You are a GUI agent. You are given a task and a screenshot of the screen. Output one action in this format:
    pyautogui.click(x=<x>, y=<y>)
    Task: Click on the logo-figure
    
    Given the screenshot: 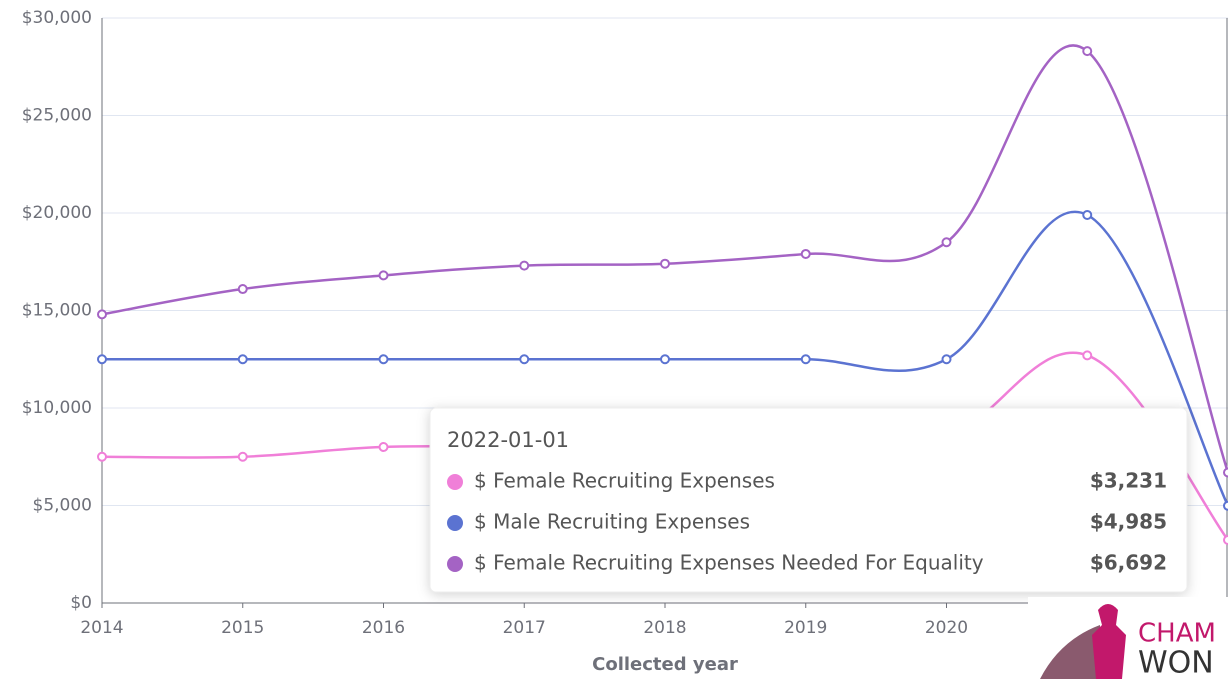 What is the action you would take?
    pyautogui.click(x=1109, y=641)
    